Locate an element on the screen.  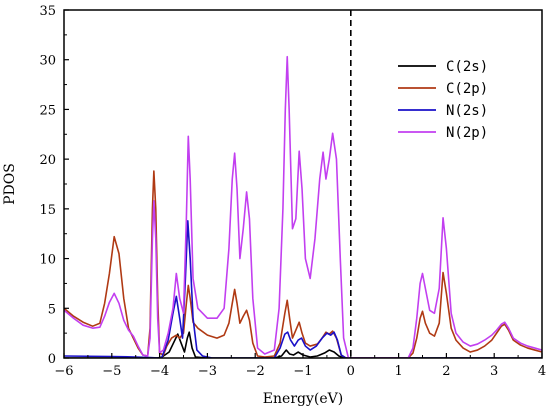
x-tick-label: −5 is located at coordinates (111, 371).